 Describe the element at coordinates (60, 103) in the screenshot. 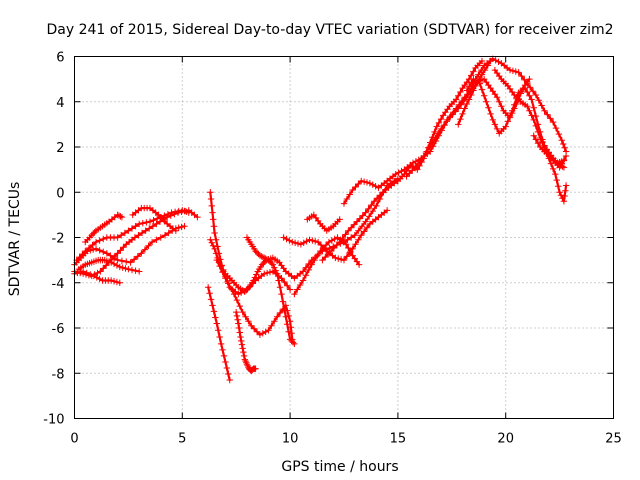

I see `y-tick-label: 4` at that location.